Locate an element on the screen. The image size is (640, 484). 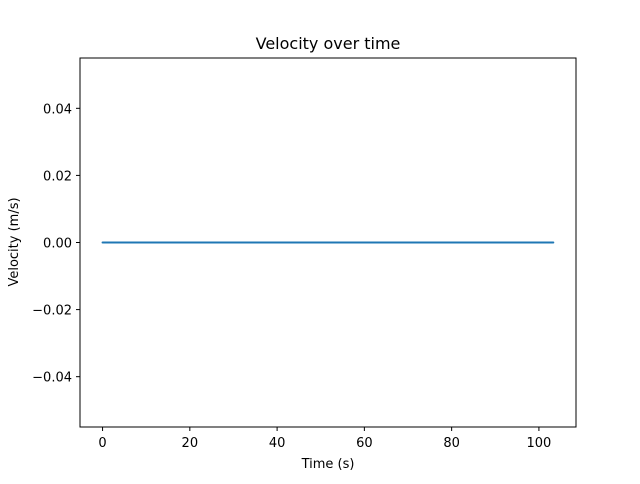
y-tick-label: −0.04 is located at coordinates (52, 378).